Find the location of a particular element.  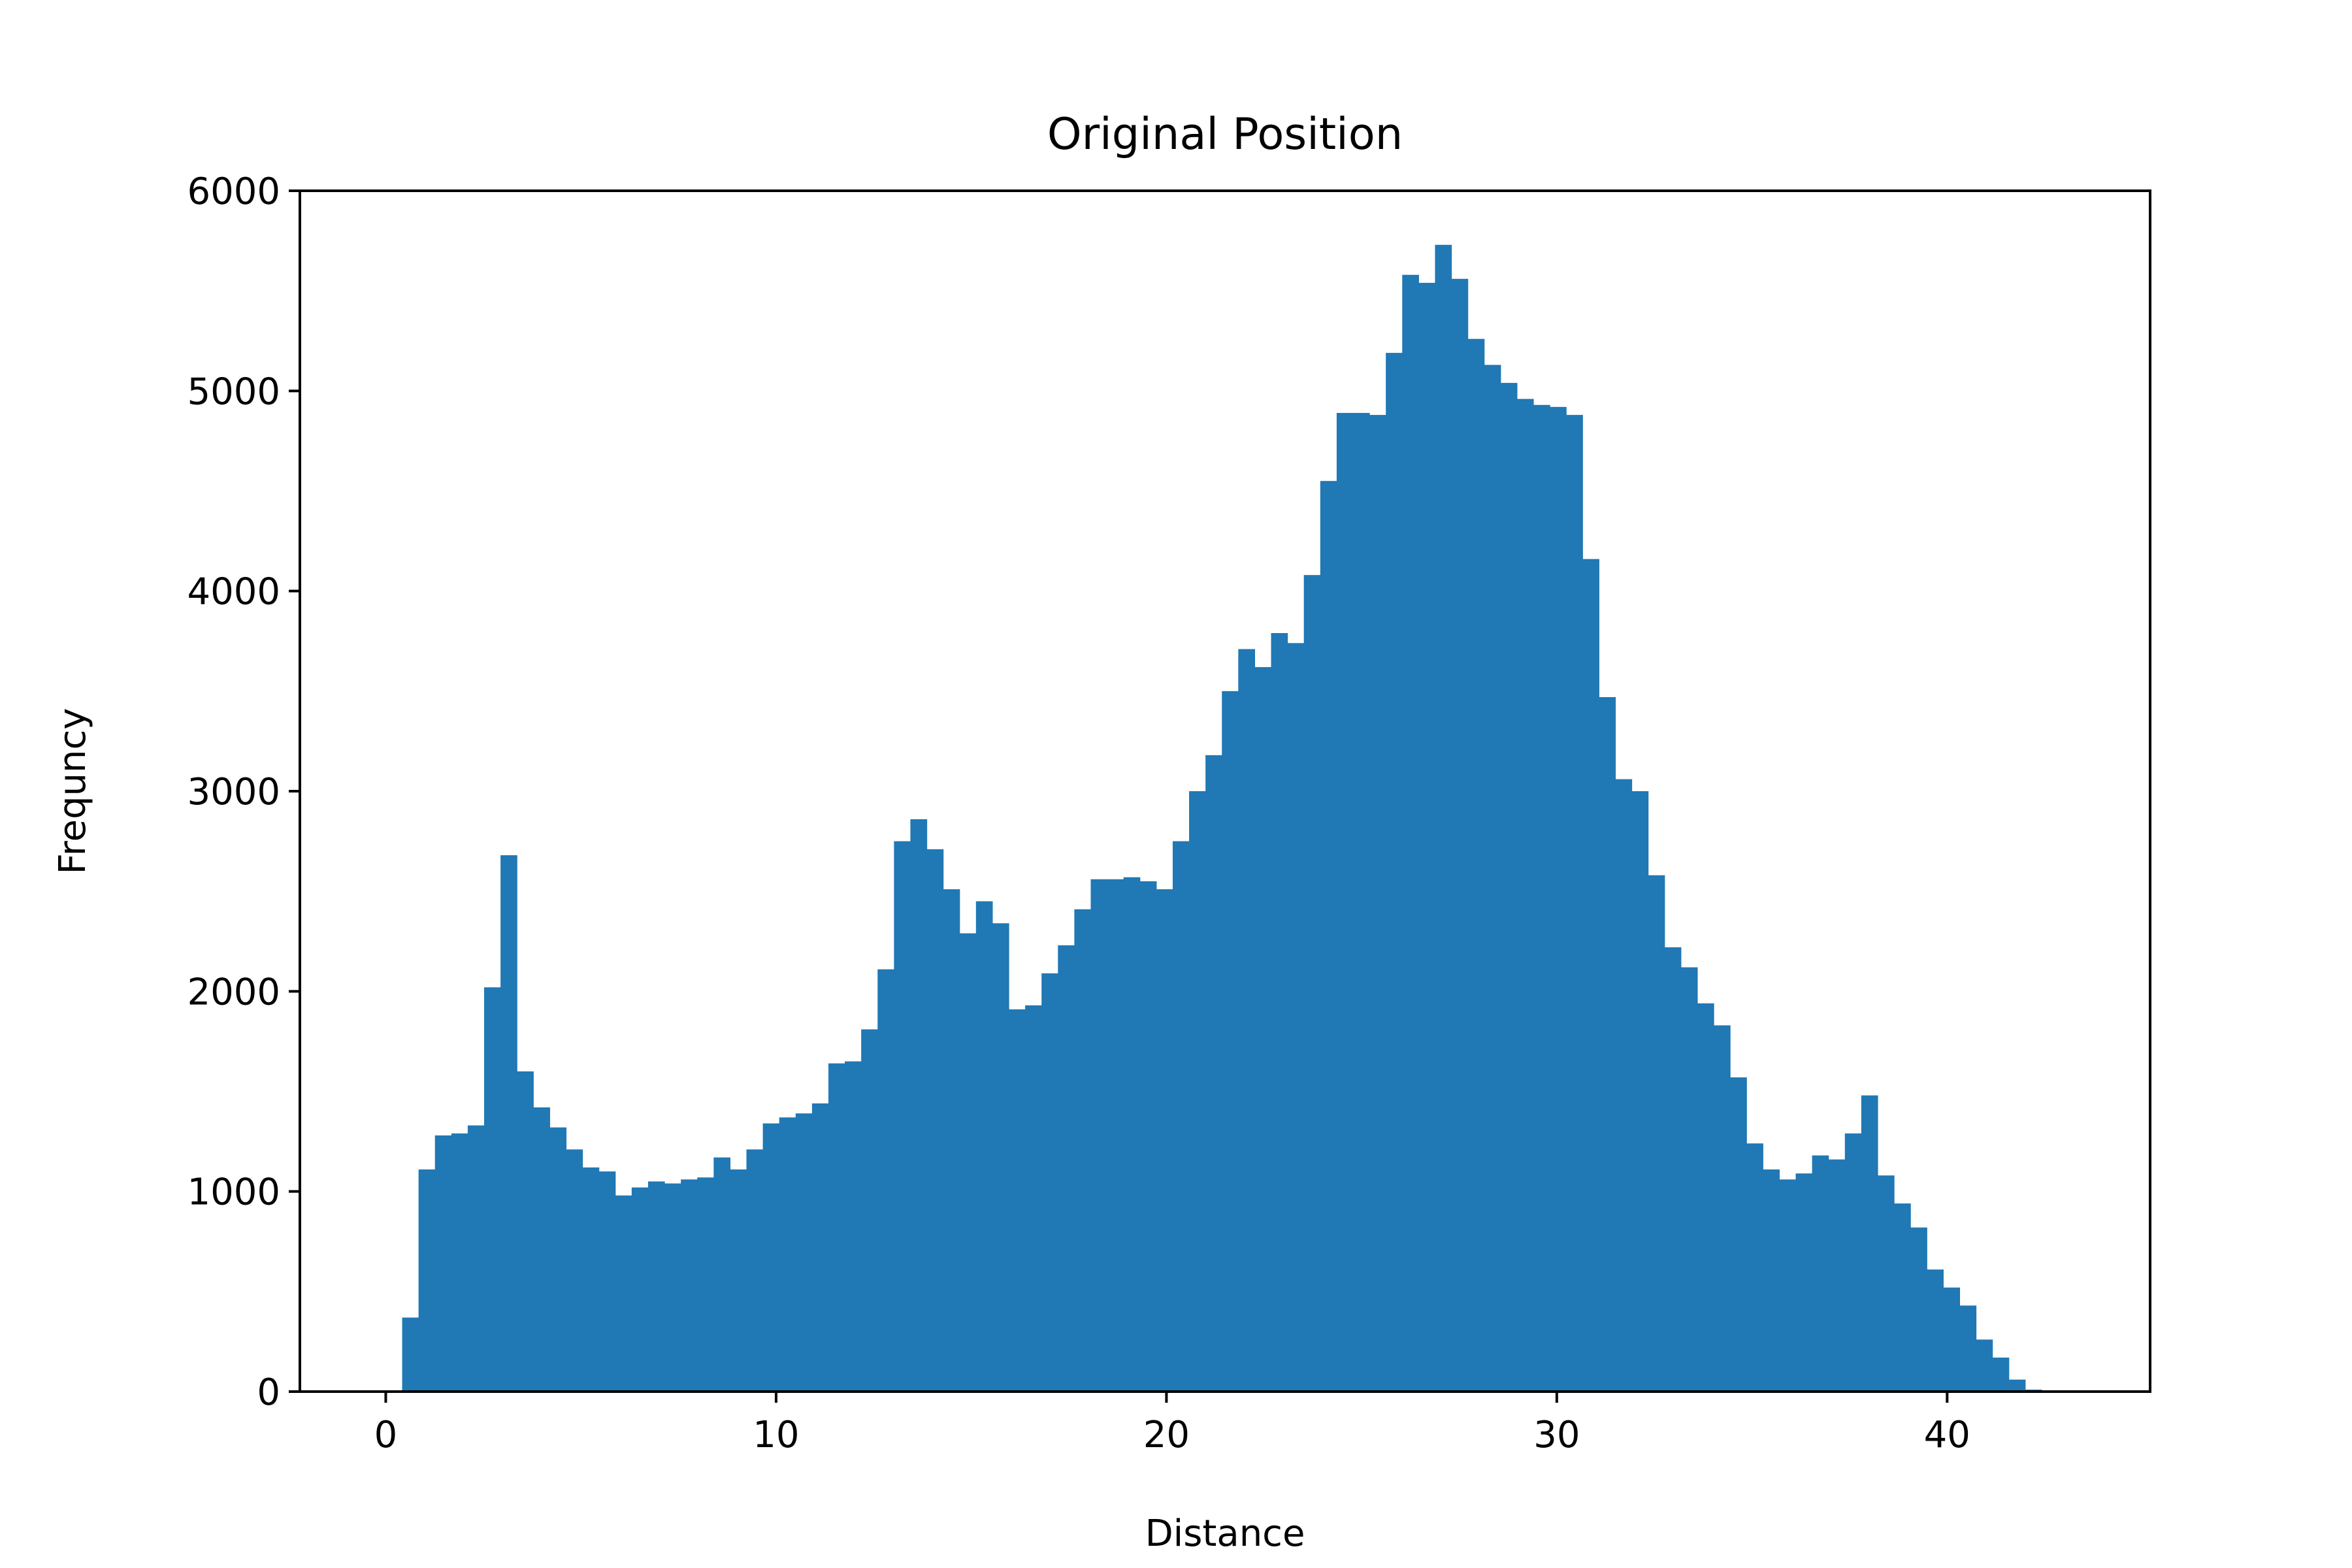

x-tick-label: 10 is located at coordinates (776, 1435).